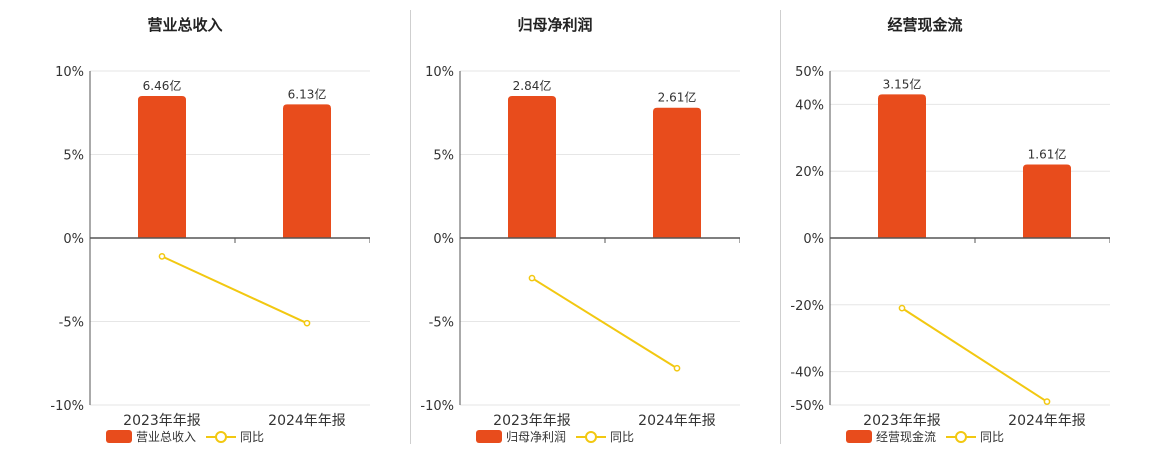 This screenshot has width=1160, height=450. Describe the element at coordinates (677, 97) in the screenshot. I see `bar-value-label: 2.61亿` at that location.